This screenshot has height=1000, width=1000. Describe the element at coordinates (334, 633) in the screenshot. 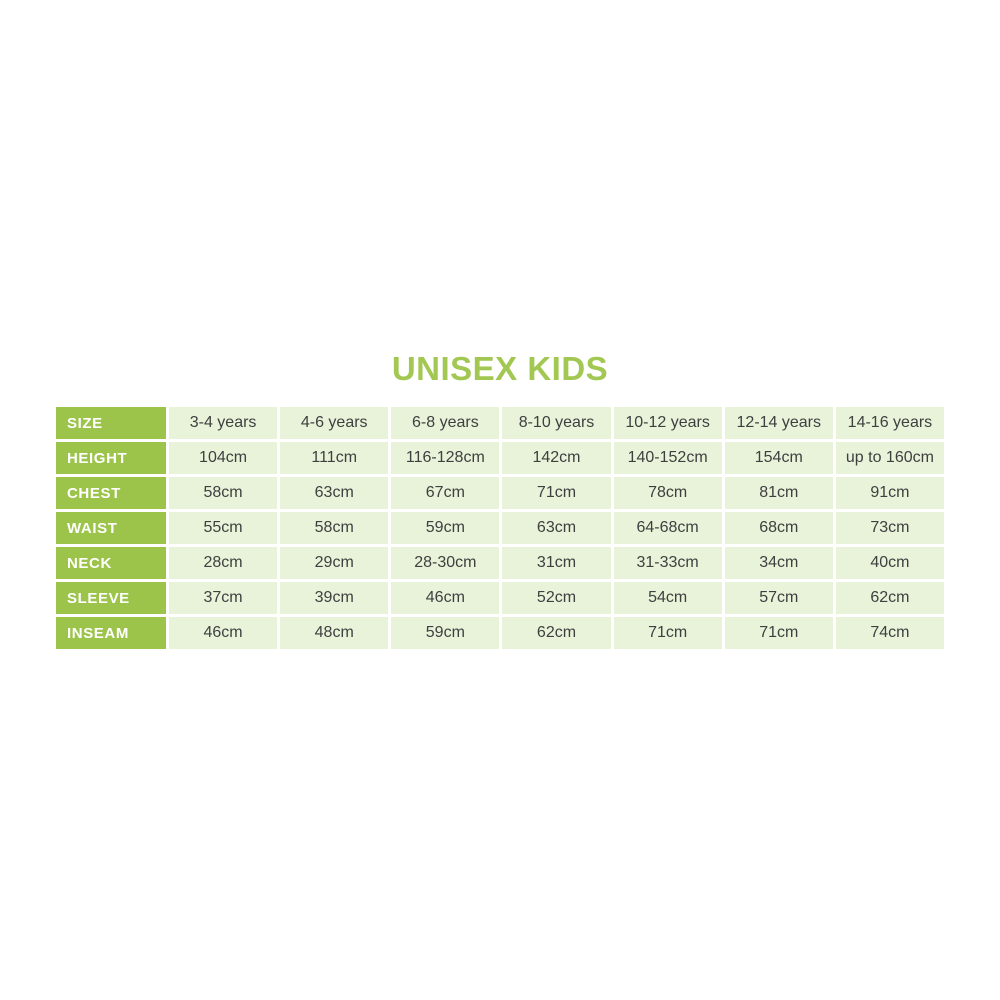

I see `size-value-cell: 48cm` at that location.